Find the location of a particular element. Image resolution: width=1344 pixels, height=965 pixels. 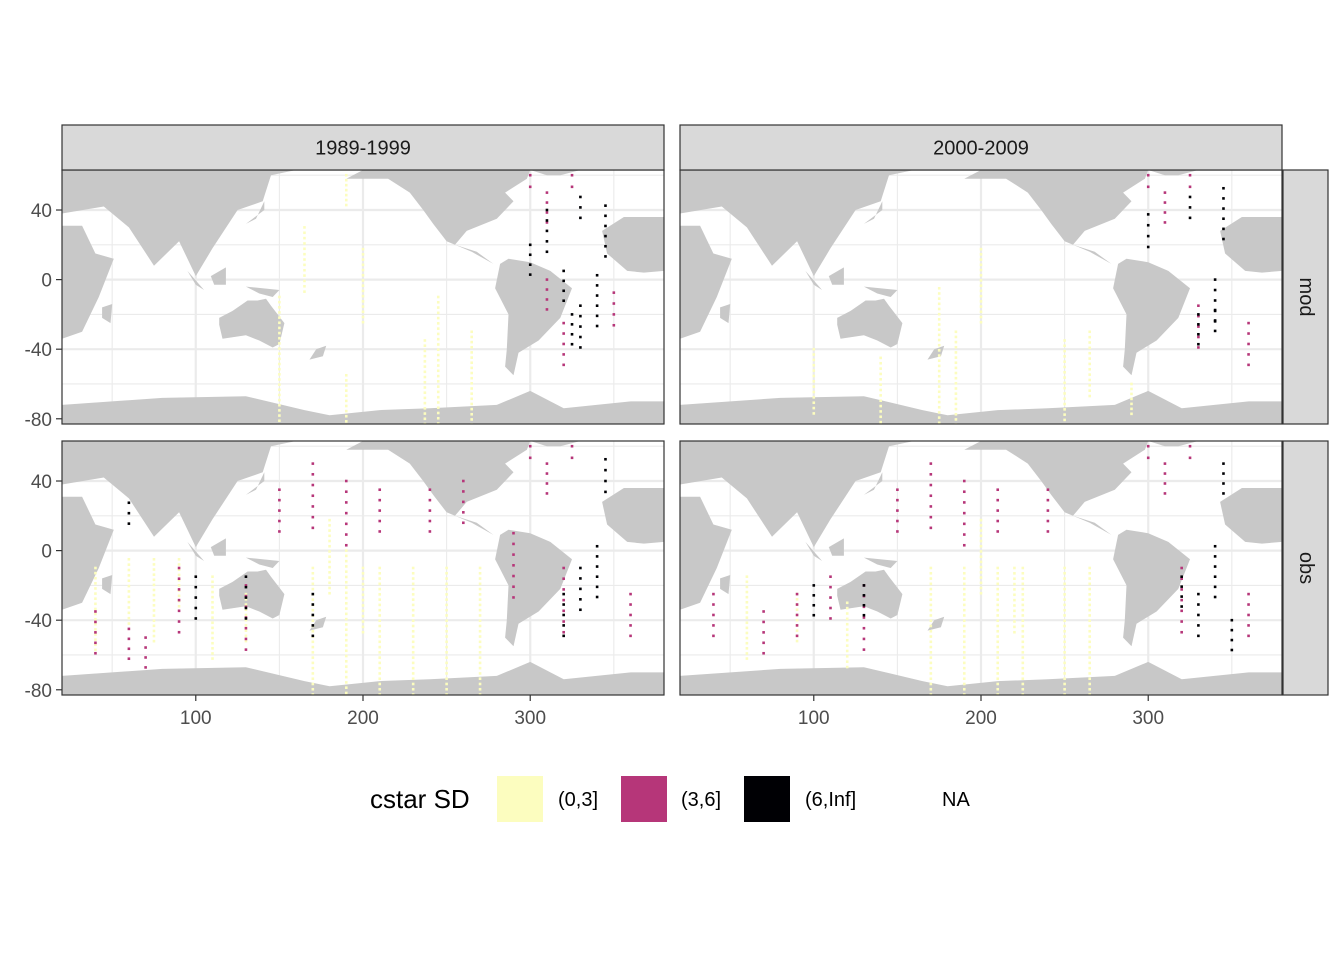

facet-label-column: 2000-2009 is located at coordinates (981, 149).